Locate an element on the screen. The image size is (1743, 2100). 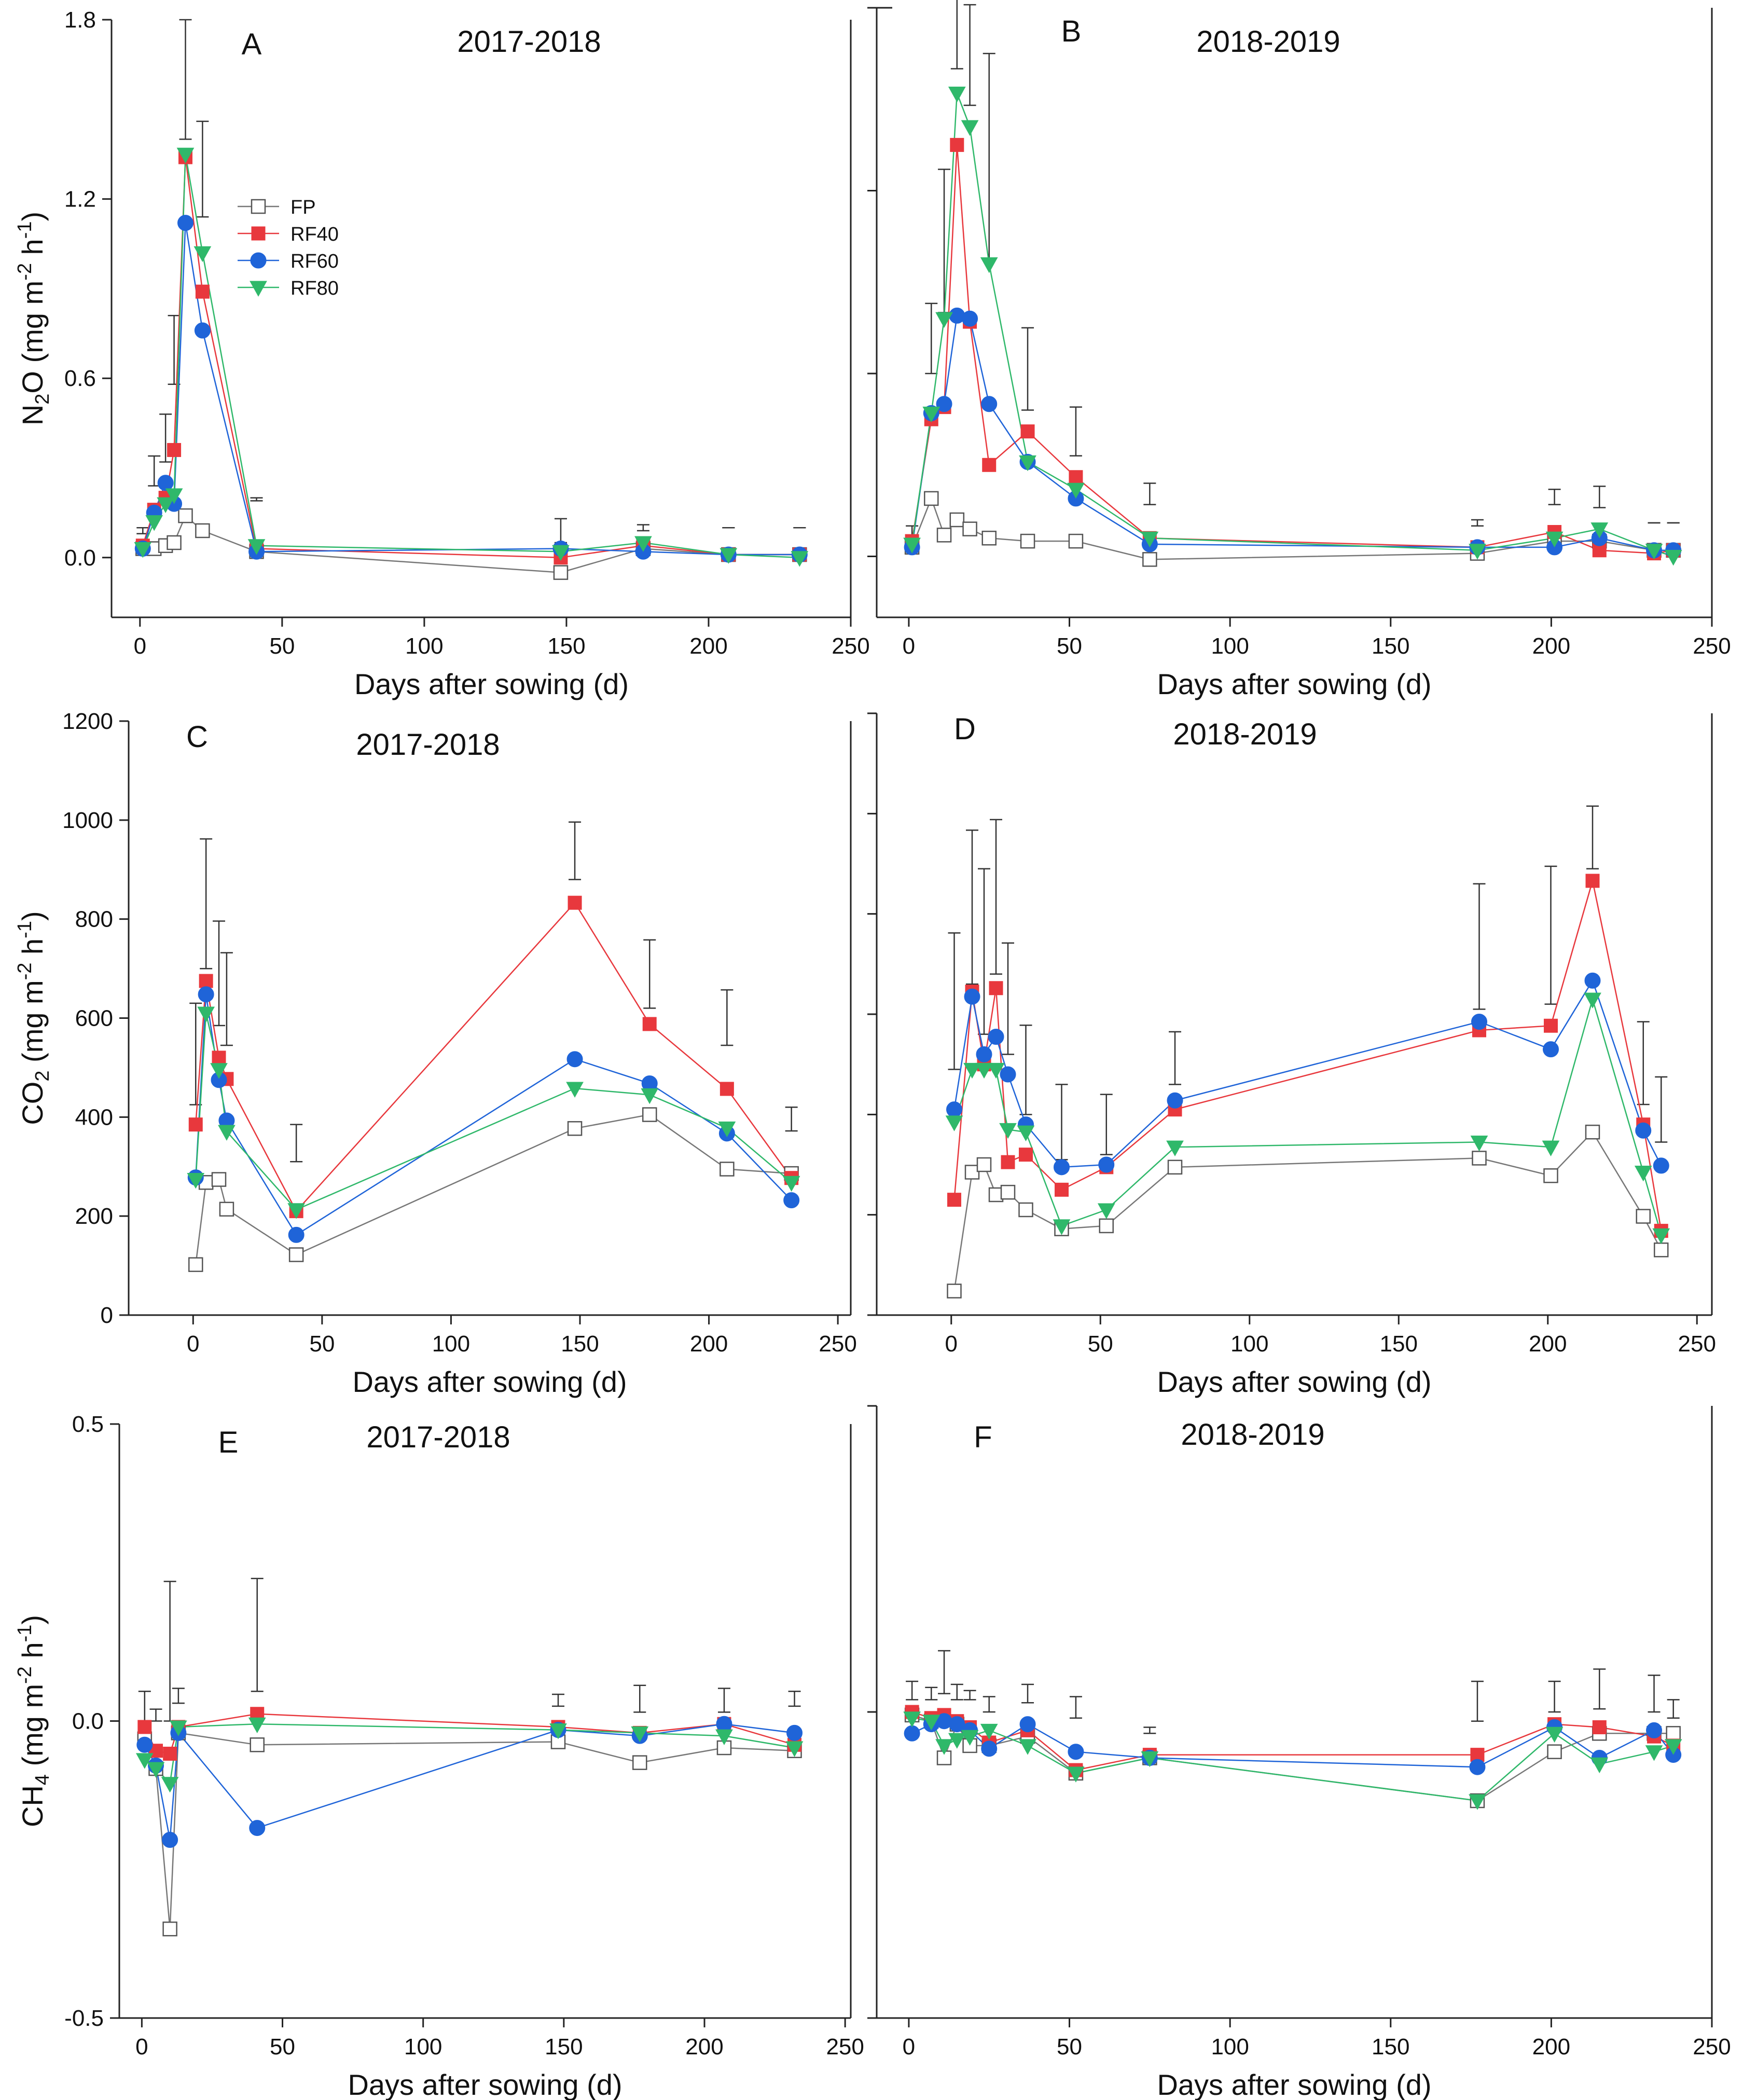
y-tick-label: 0.5 is located at coordinates (88, 1424).